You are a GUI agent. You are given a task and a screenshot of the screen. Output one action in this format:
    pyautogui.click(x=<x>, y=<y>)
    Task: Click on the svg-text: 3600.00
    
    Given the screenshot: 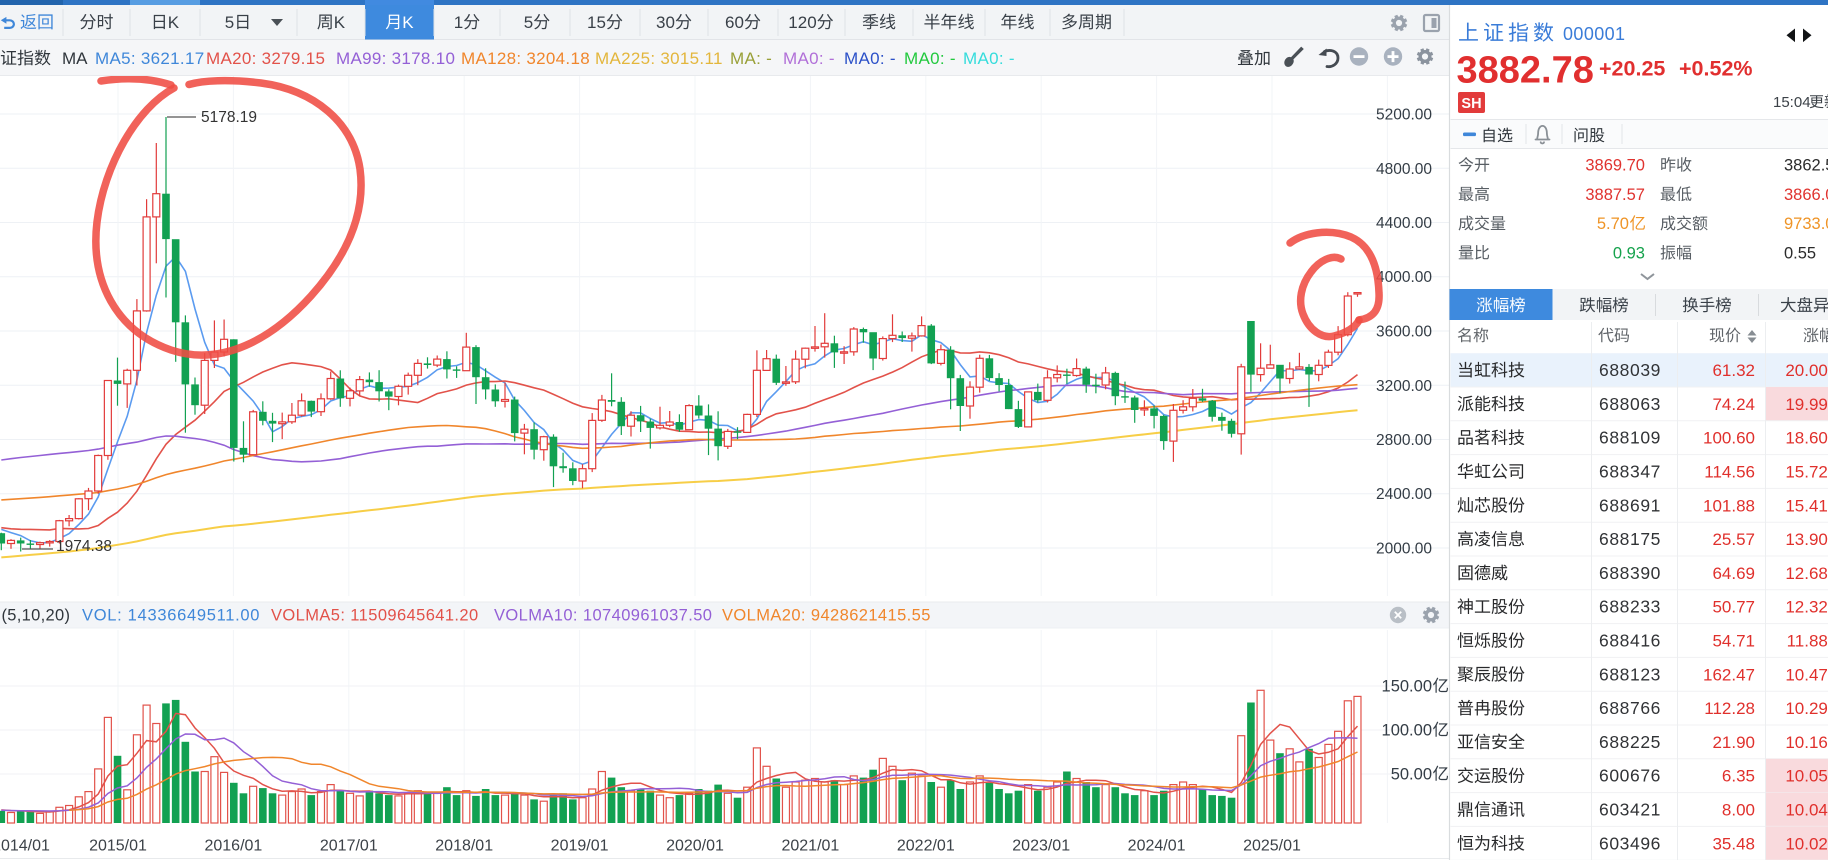 What is the action you would take?
    pyautogui.click(x=1404, y=332)
    